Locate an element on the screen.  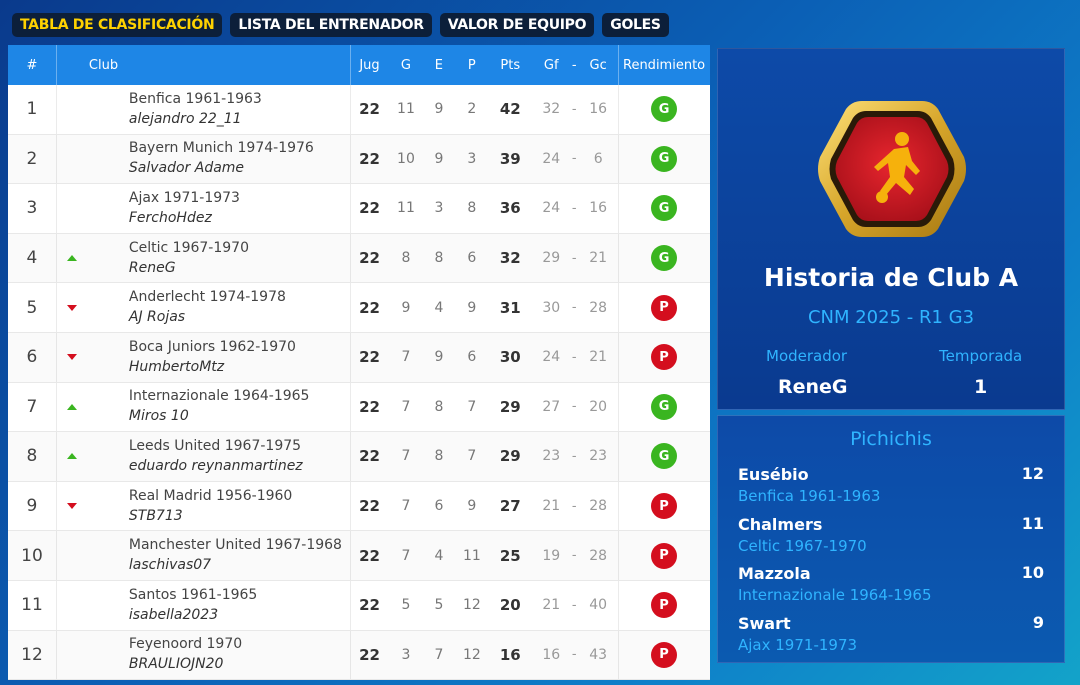
row-pts: 16 is located at coordinates (510, 654).